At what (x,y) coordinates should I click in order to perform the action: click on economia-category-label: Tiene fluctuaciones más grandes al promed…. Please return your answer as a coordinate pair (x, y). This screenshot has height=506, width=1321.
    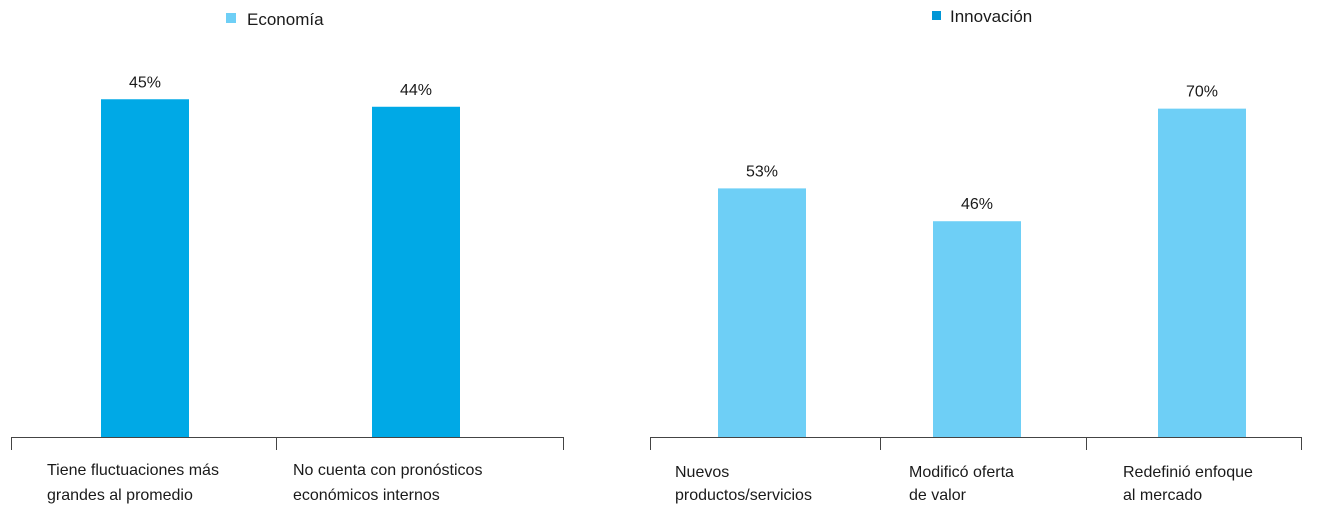
    Looking at the image, I should click on (133, 483).